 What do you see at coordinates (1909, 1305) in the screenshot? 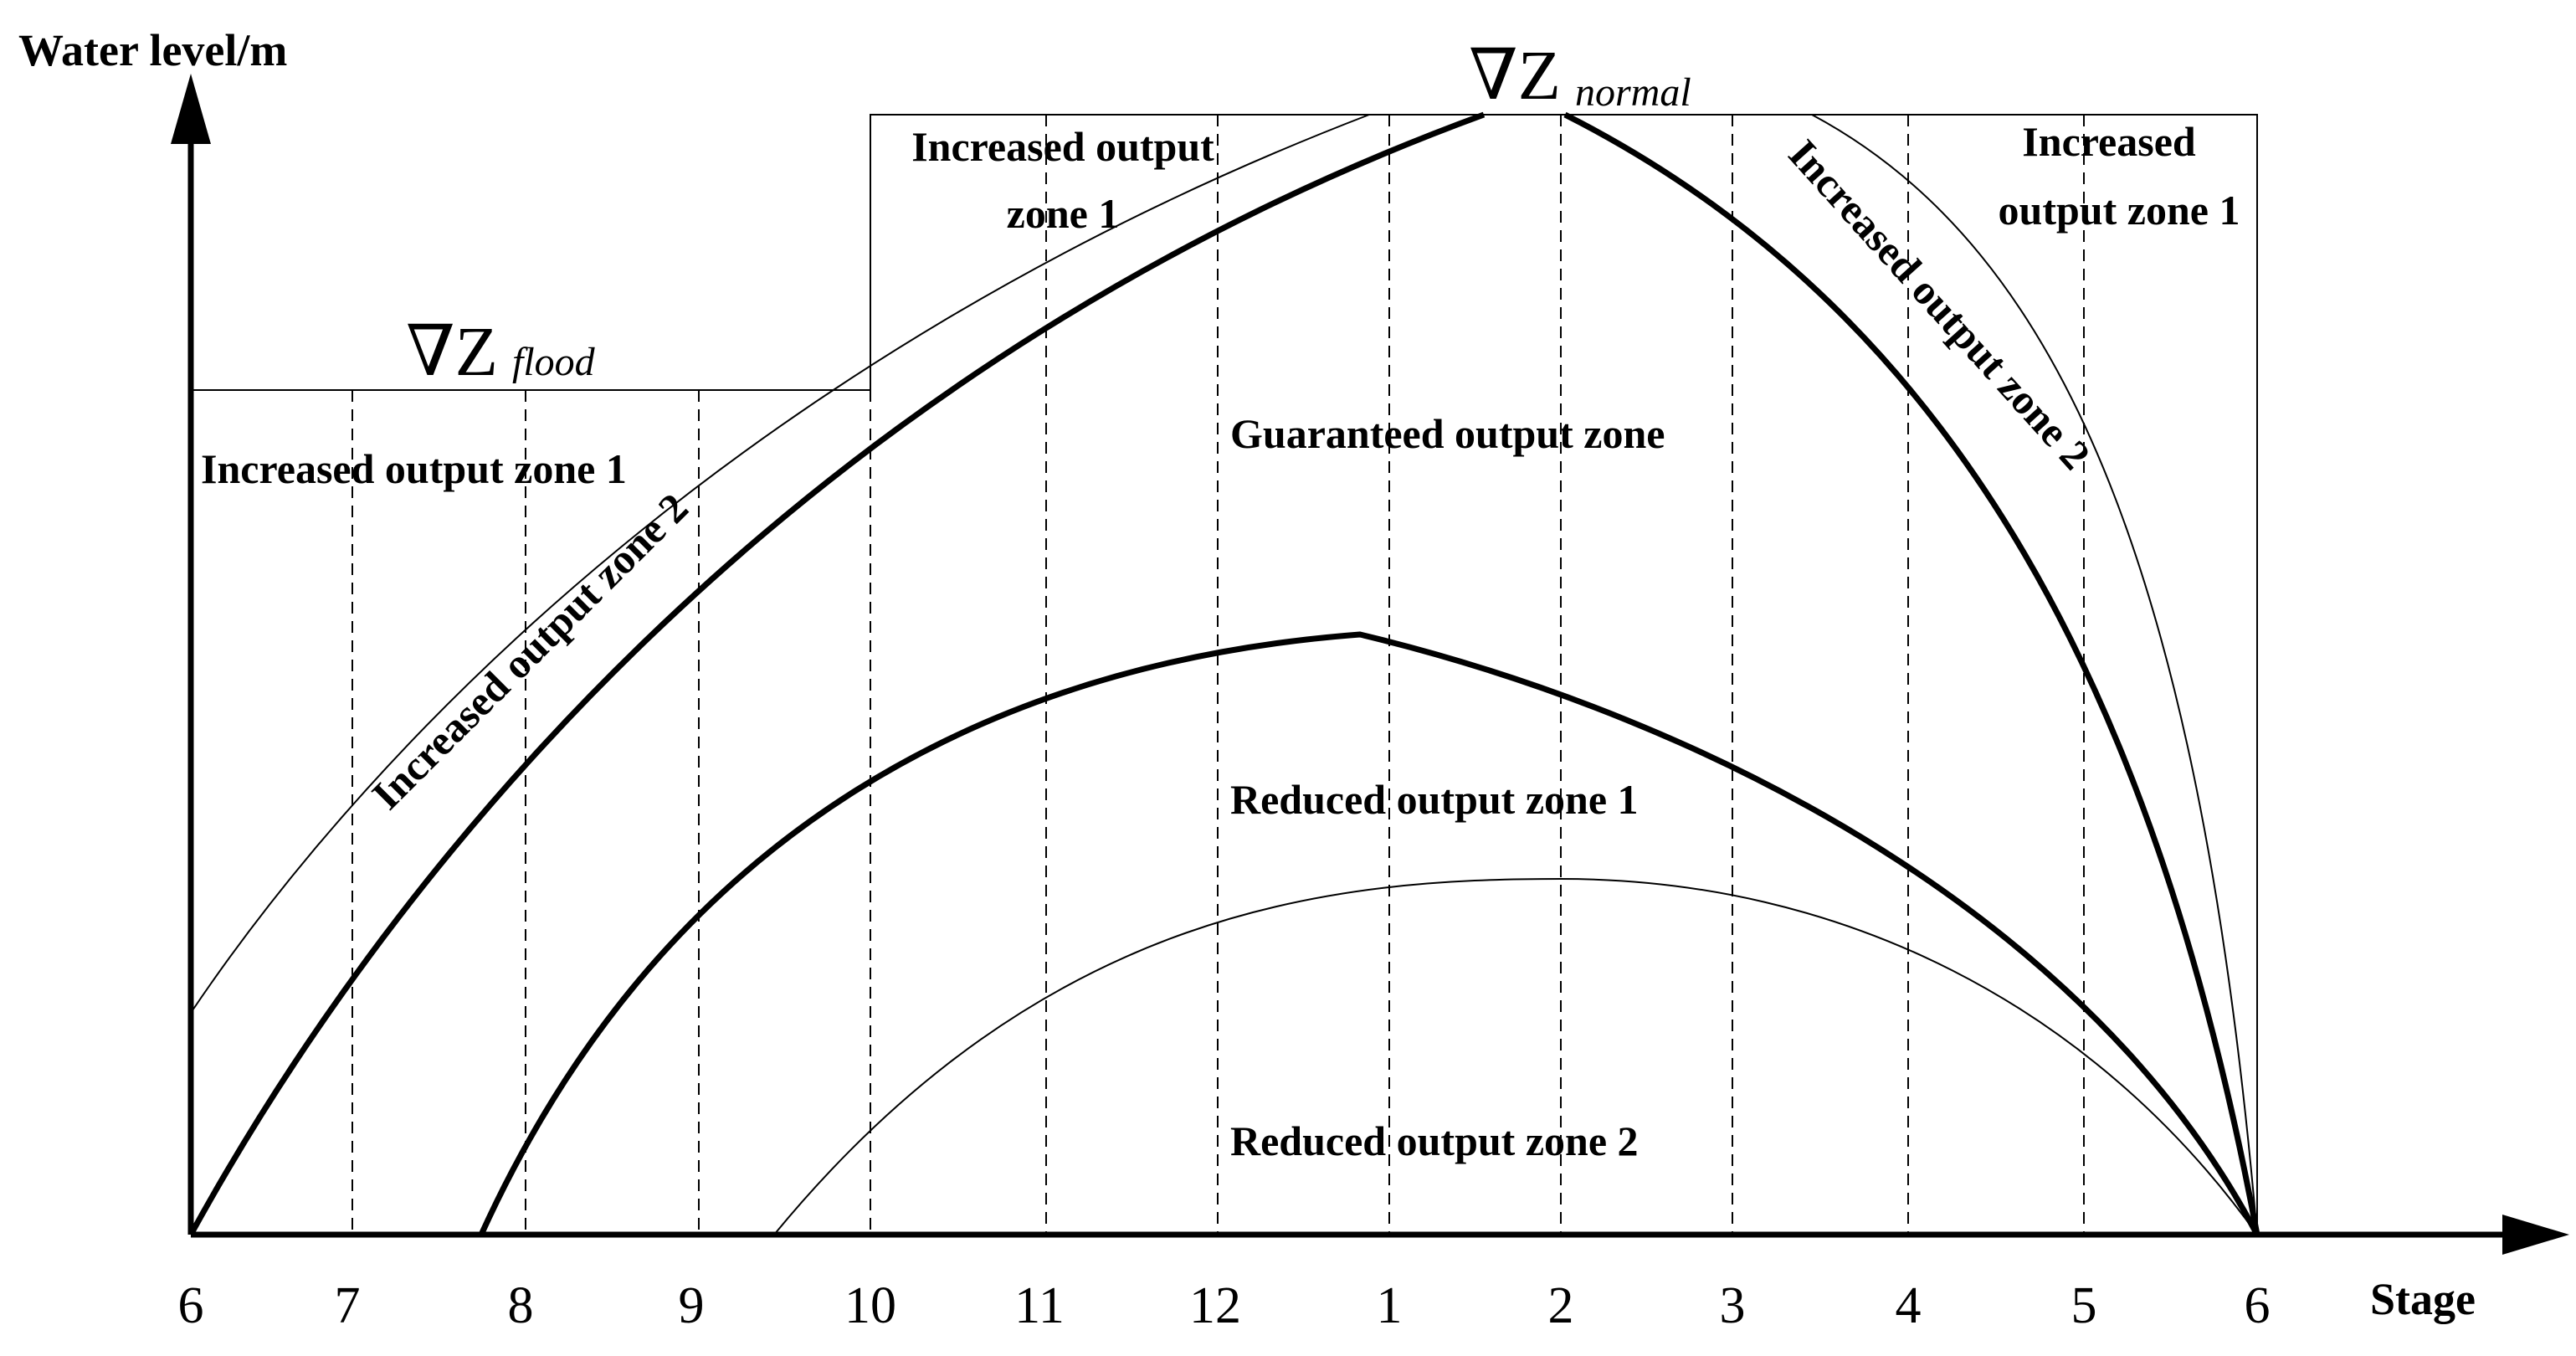
I see `stage-label: 4` at bounding box center [1909, 1305].